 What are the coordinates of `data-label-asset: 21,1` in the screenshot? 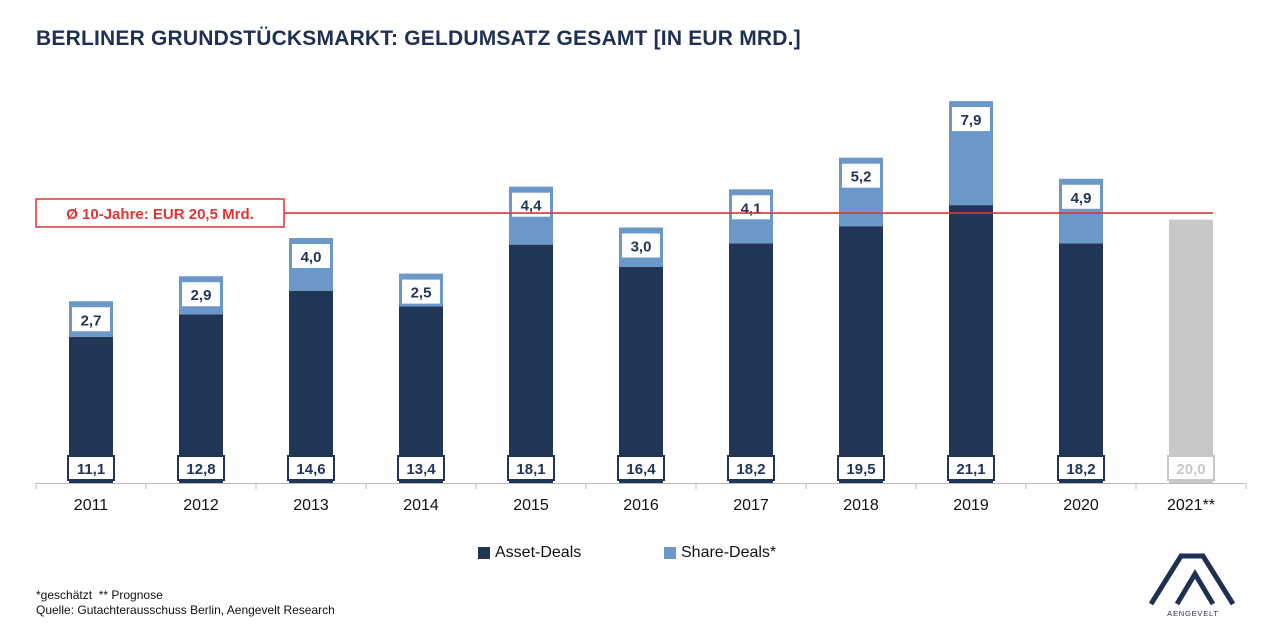 It's located at (970, 469).